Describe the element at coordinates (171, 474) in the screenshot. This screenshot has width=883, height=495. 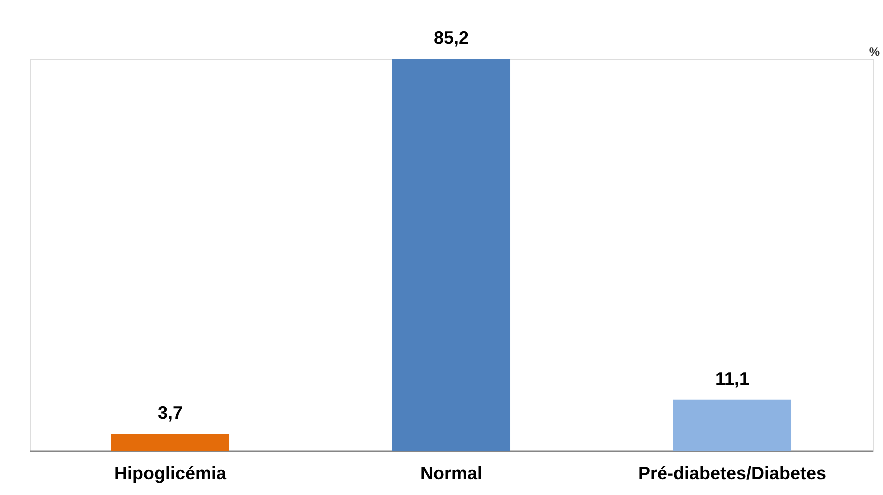
I see `x-tick-label: Hipoglicémia` at that location.